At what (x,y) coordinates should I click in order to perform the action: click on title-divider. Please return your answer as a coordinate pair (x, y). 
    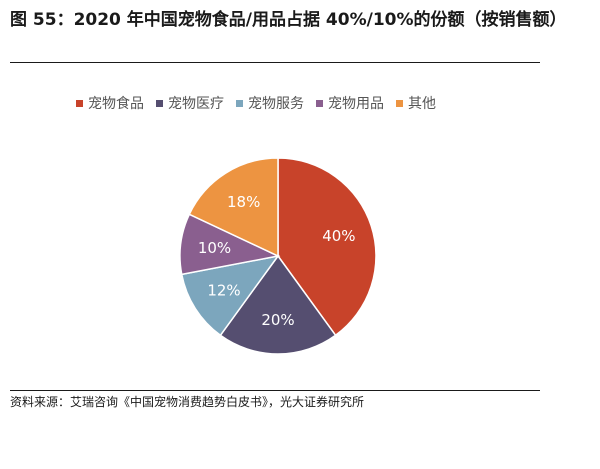
    Looking at the image, I should click on (275, 62).